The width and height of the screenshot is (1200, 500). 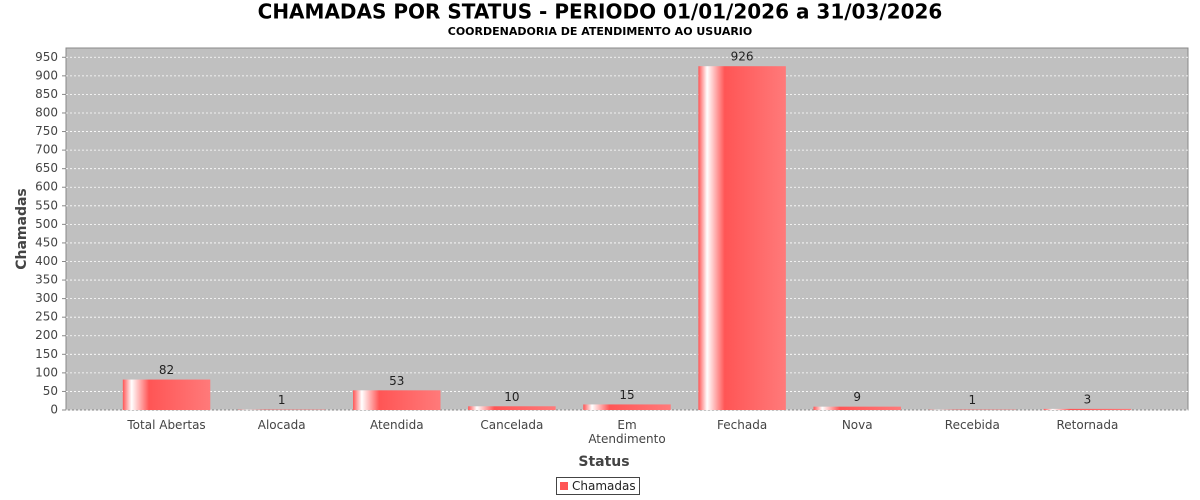 I want to click on y-tick-label: 850, so click(x=46, y=94).